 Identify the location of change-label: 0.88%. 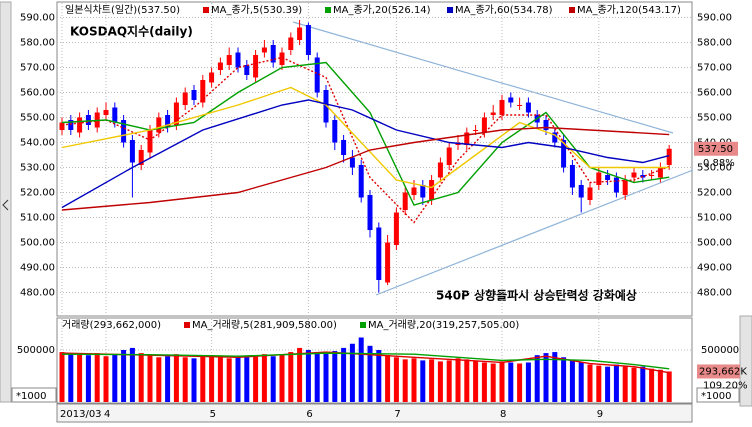
(719, 163).